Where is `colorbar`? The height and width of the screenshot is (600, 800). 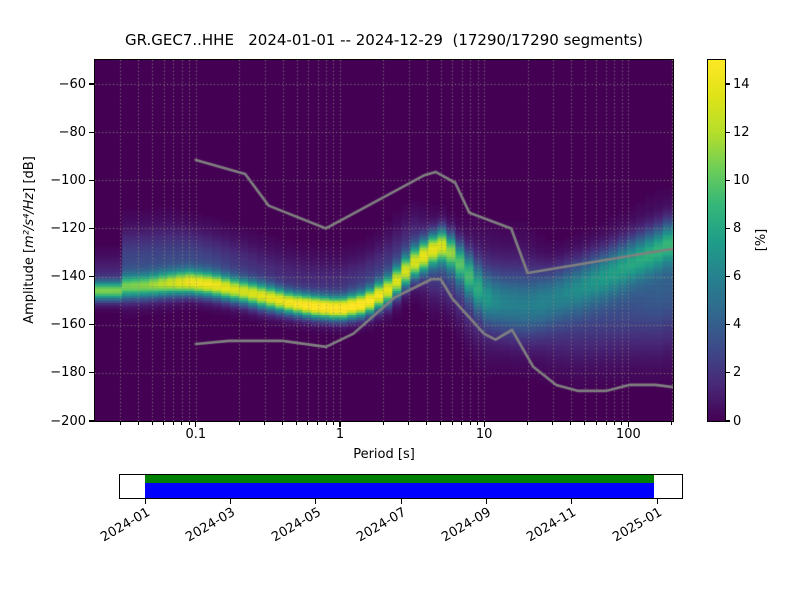 colorbar is located at coordinates (716, 240).